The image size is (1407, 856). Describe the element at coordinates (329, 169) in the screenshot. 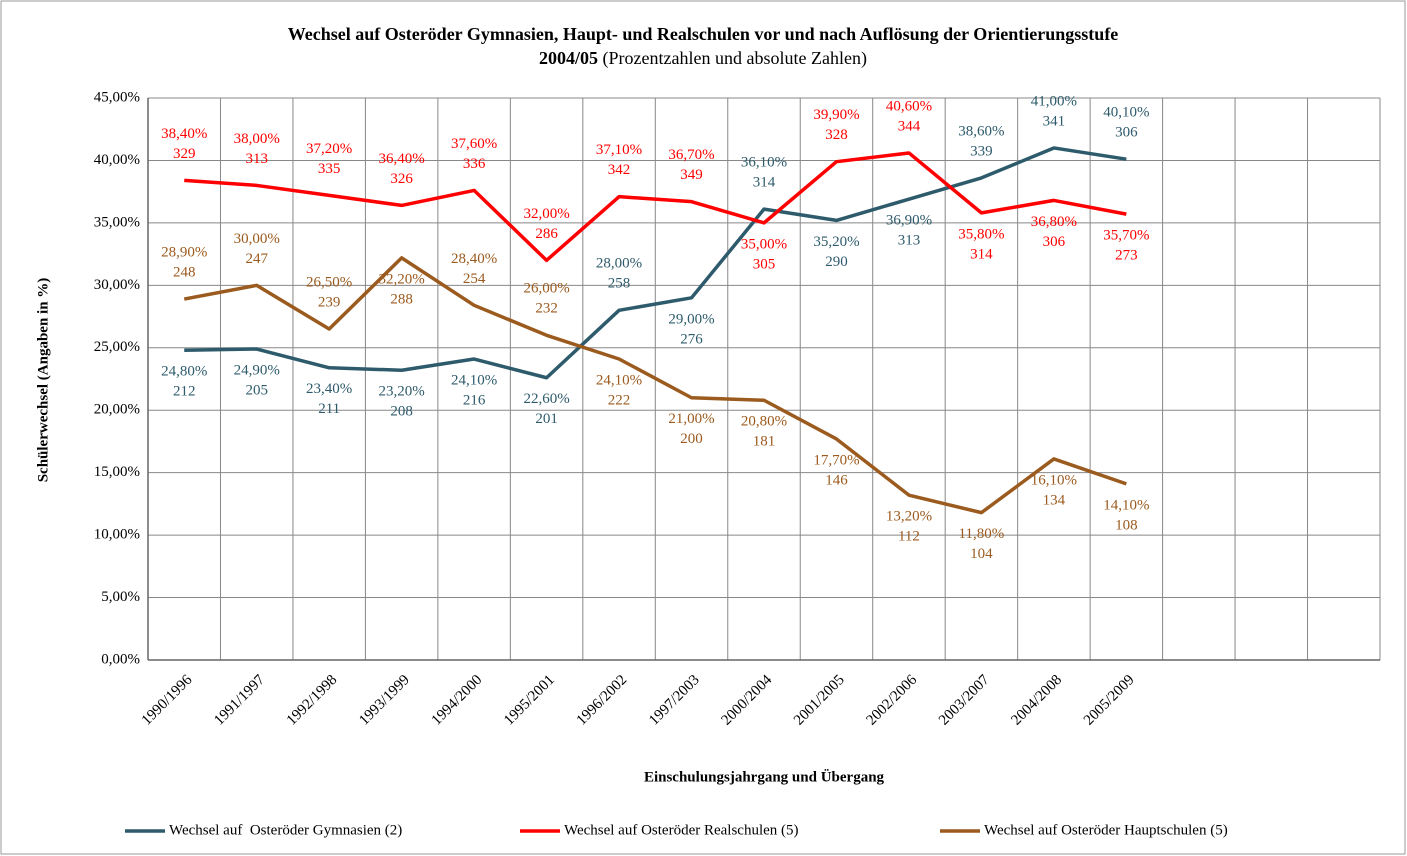

I see `count-label: 335` at that location.